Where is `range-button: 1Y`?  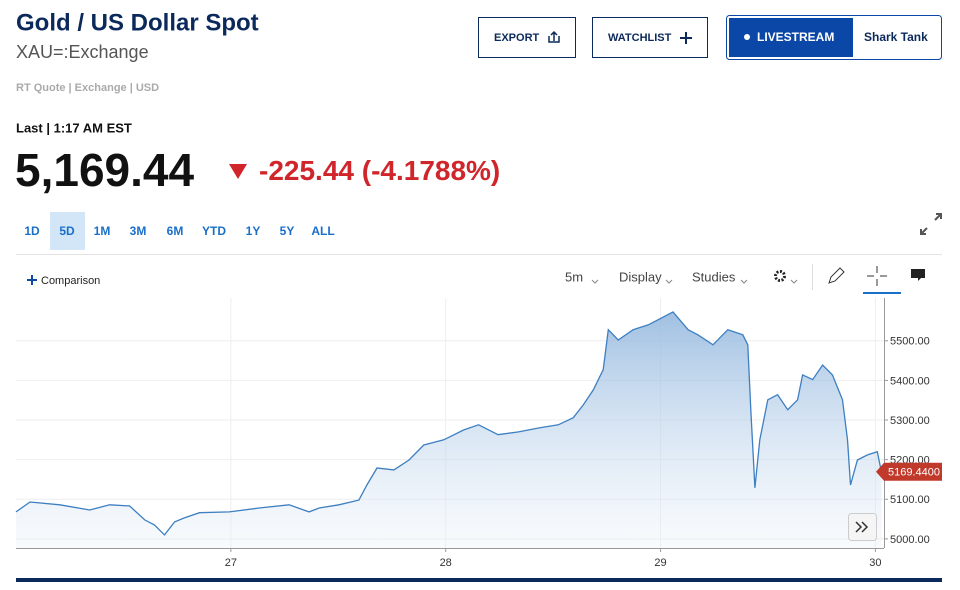
range-button: 1Y is located at coordinates (253, 231).